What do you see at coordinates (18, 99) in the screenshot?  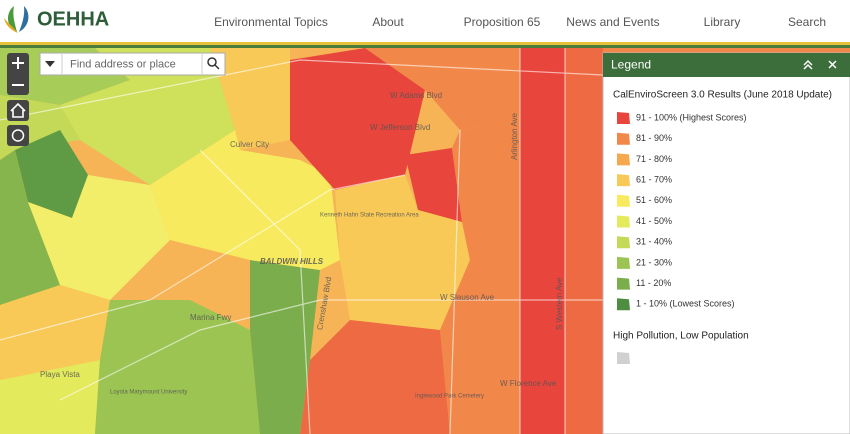 I see `zoom-controls` at bounding box center [18, 99].